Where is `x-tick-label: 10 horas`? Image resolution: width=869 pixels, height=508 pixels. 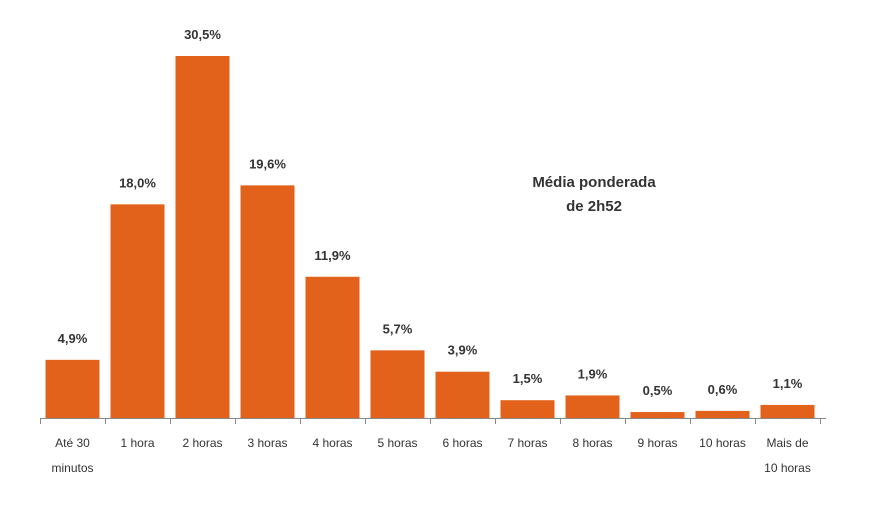
x-tick-label: 10 horas is located at coordinates (722, 443).